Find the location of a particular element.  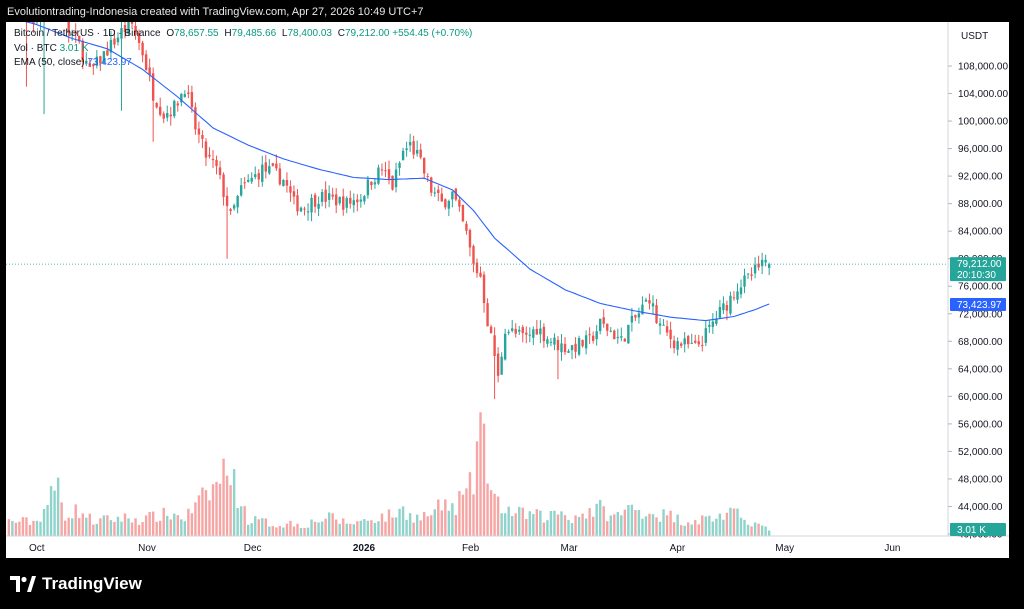

legend-close: 79,212.00 is located at coordinates (367, 33).